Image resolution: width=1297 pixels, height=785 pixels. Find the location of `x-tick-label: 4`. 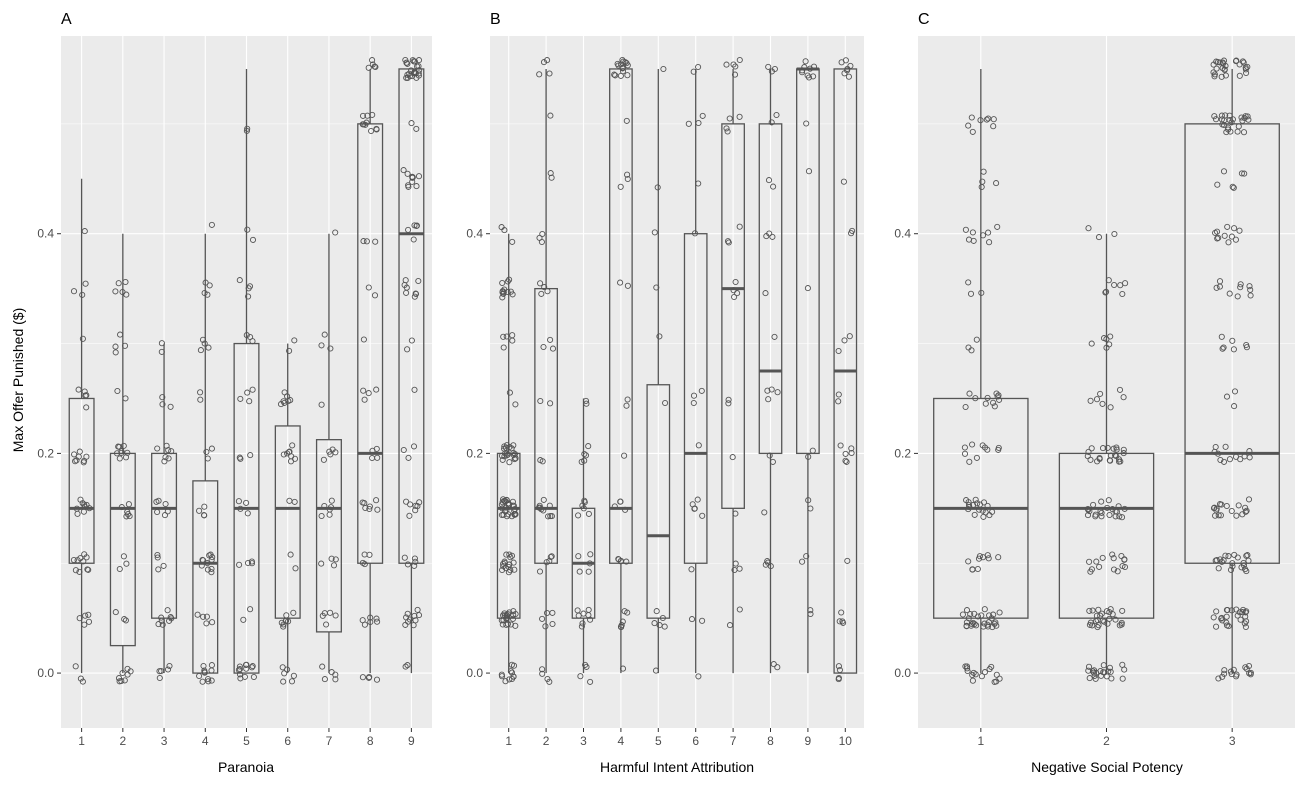

x-tick-label: 4 is located at coordinates (621, 741).